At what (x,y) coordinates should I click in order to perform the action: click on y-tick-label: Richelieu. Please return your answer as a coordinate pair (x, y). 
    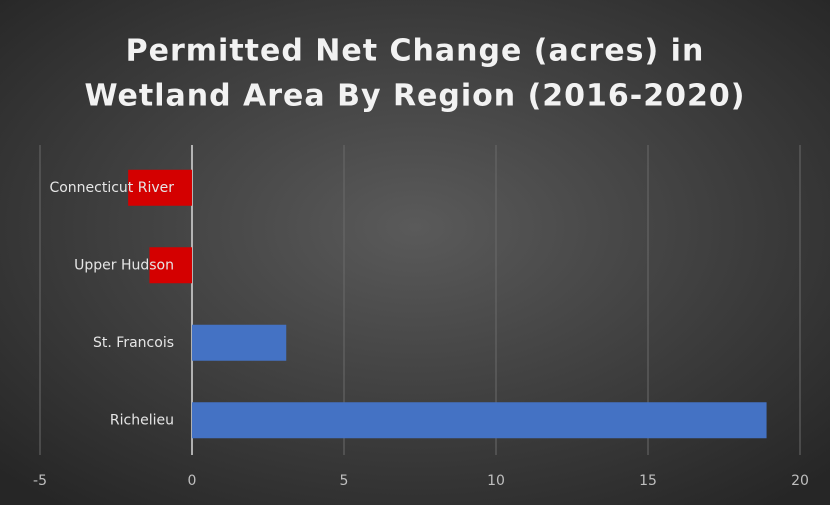
    Looking at the image, I should click on (142, 420).